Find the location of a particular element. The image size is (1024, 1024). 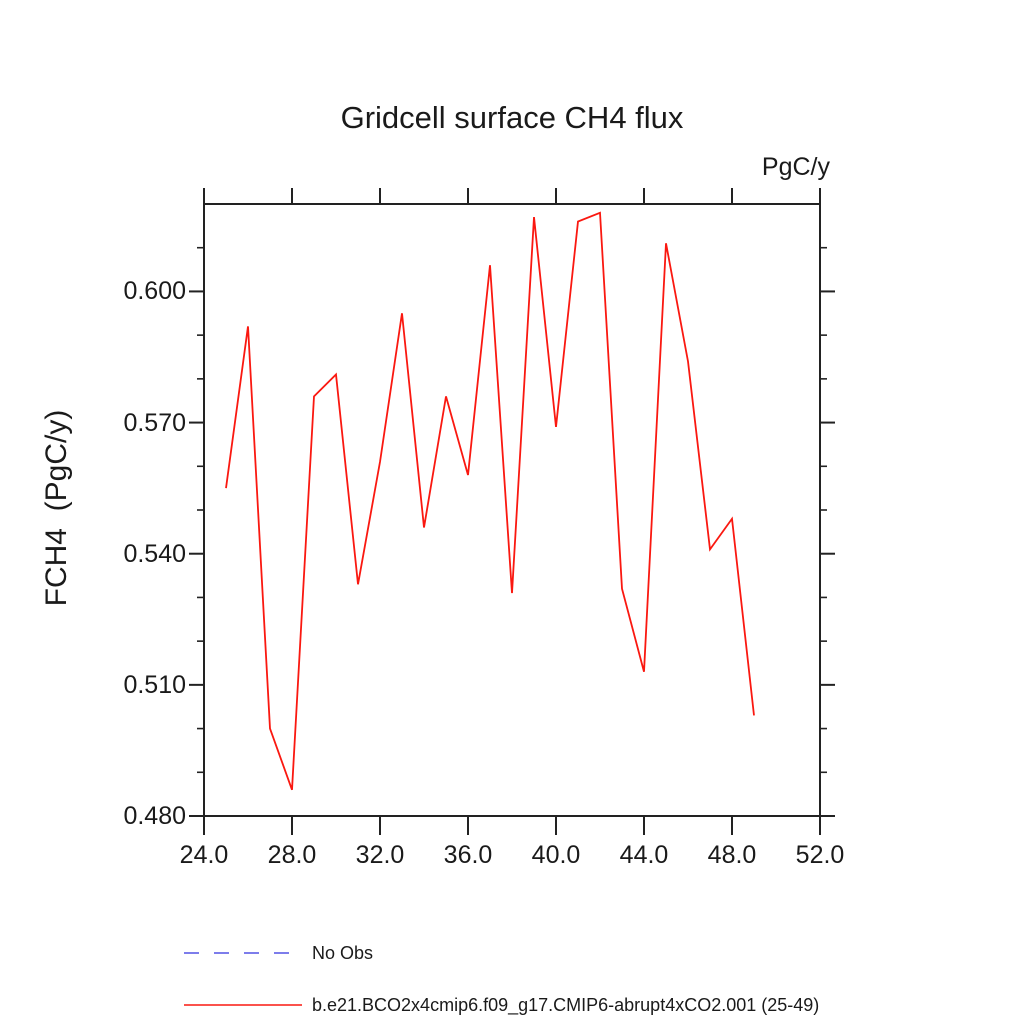

chart-title: Gridcell surface CH4 flux is located at coordinates (512, 117).